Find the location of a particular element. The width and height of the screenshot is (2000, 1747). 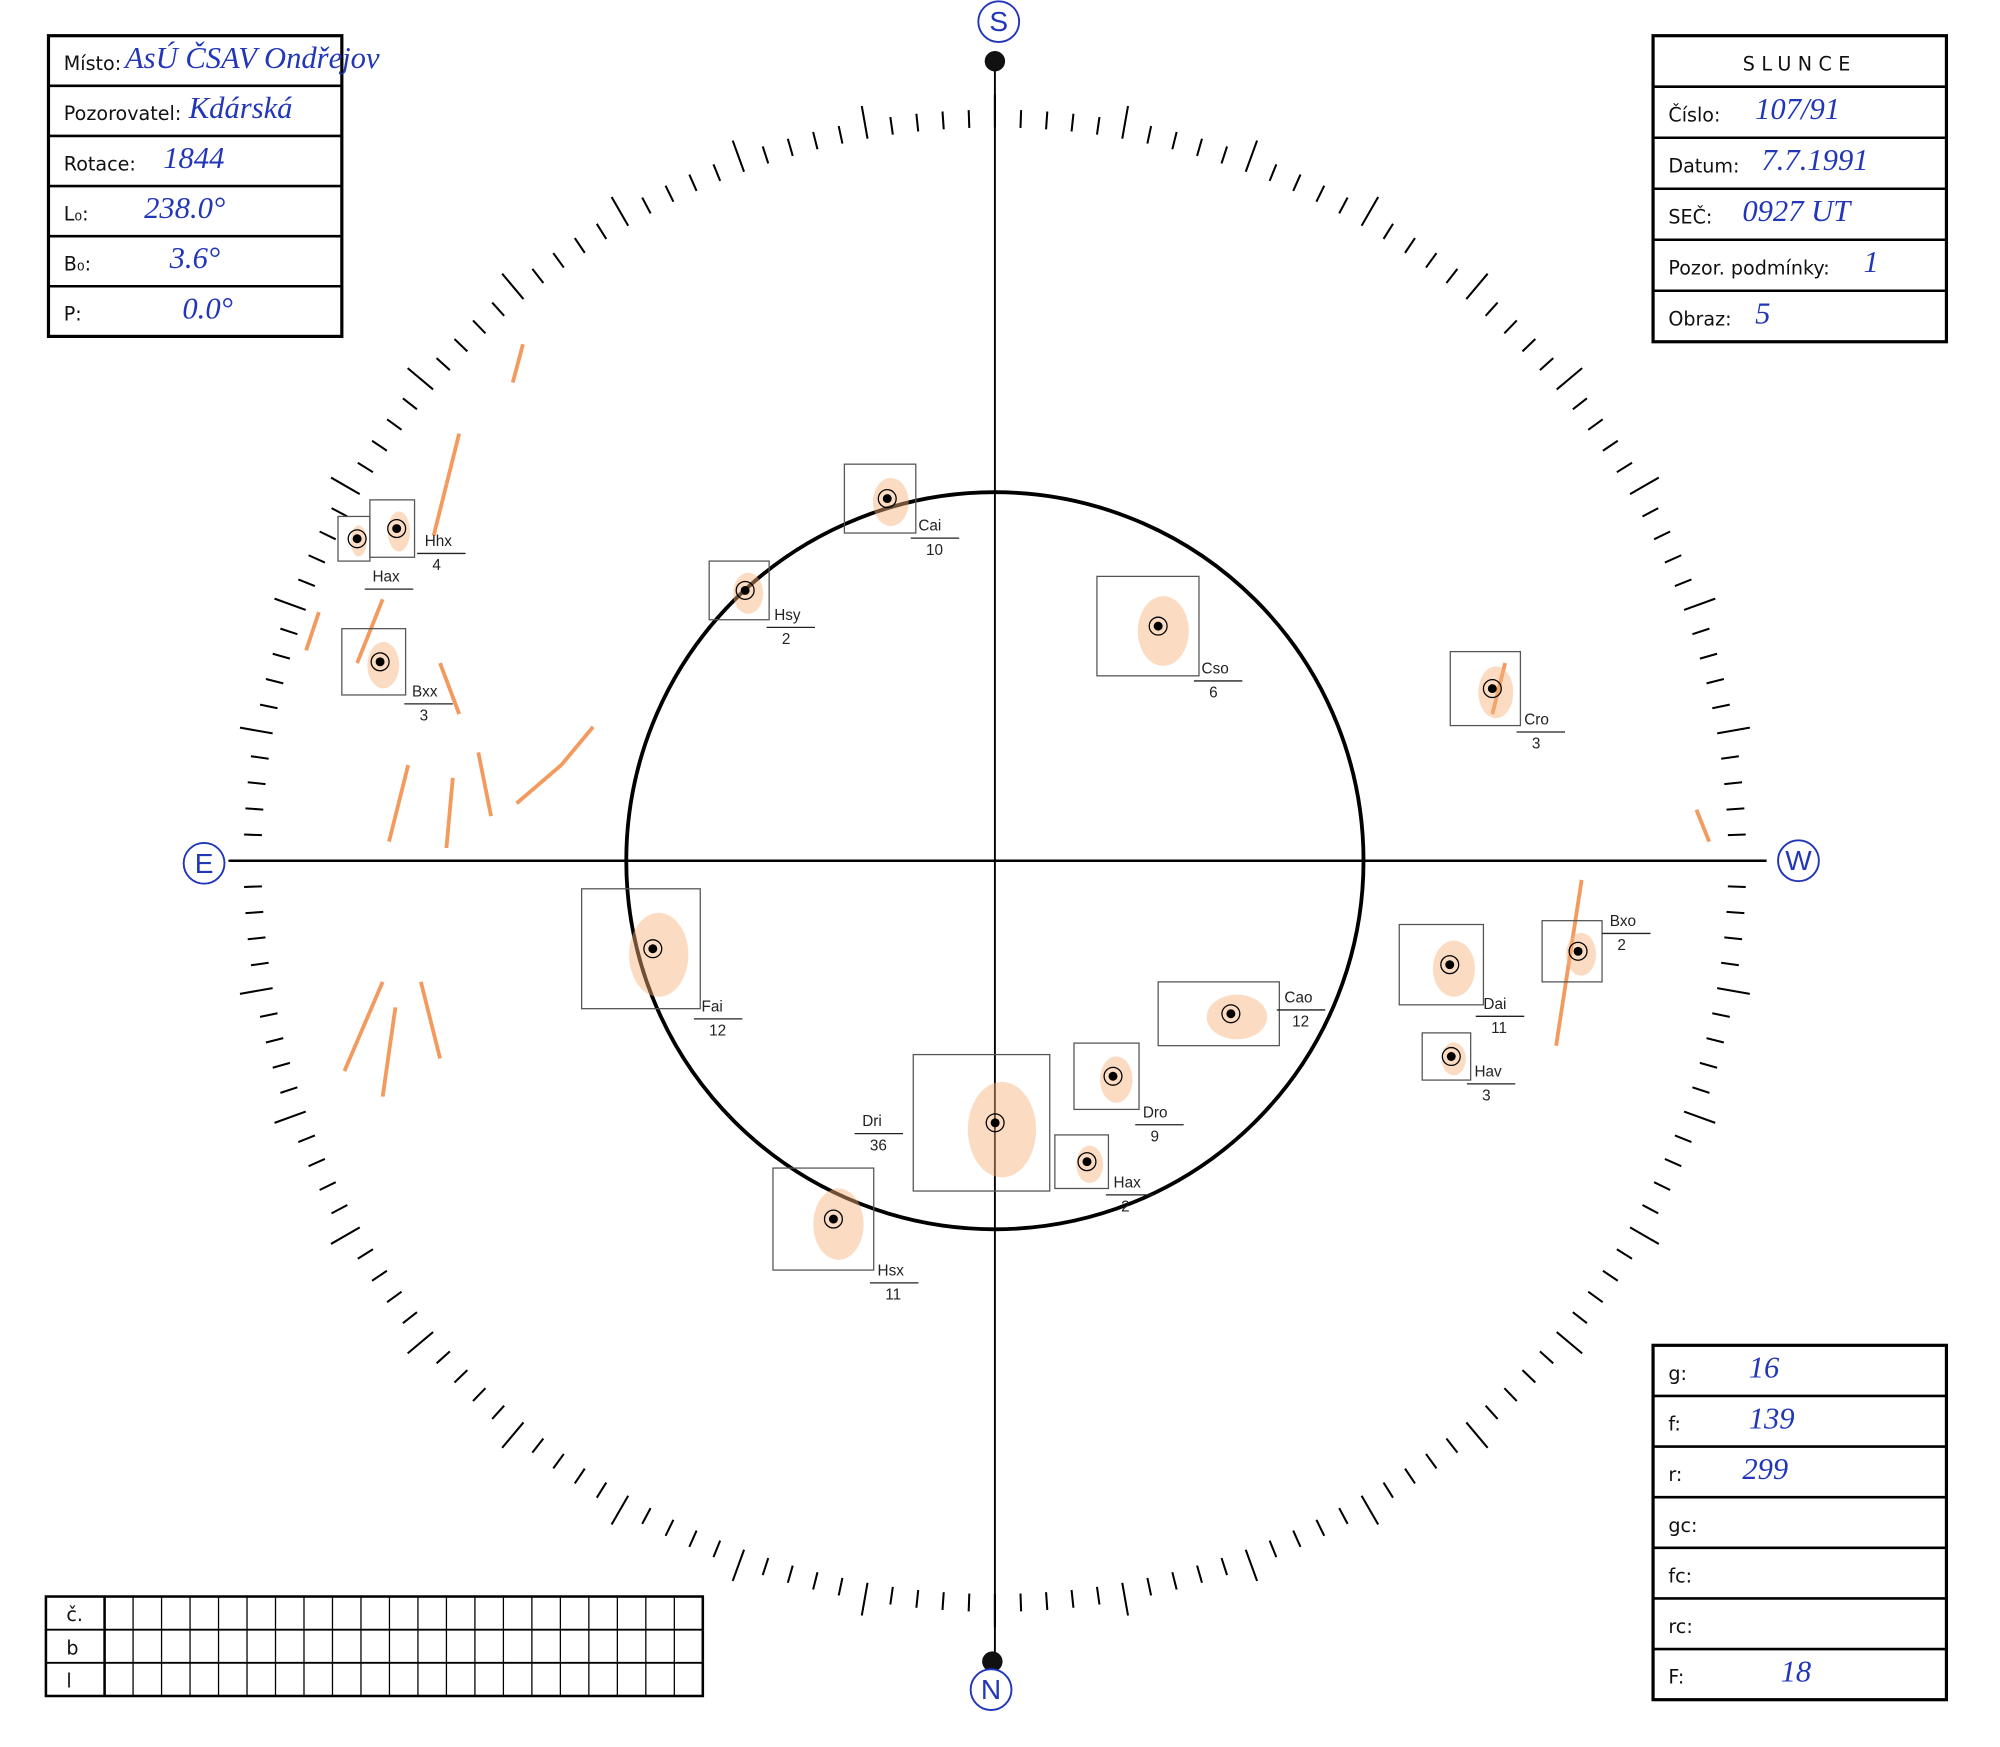

group-class: Cso is located at coordinates (1215, 669).